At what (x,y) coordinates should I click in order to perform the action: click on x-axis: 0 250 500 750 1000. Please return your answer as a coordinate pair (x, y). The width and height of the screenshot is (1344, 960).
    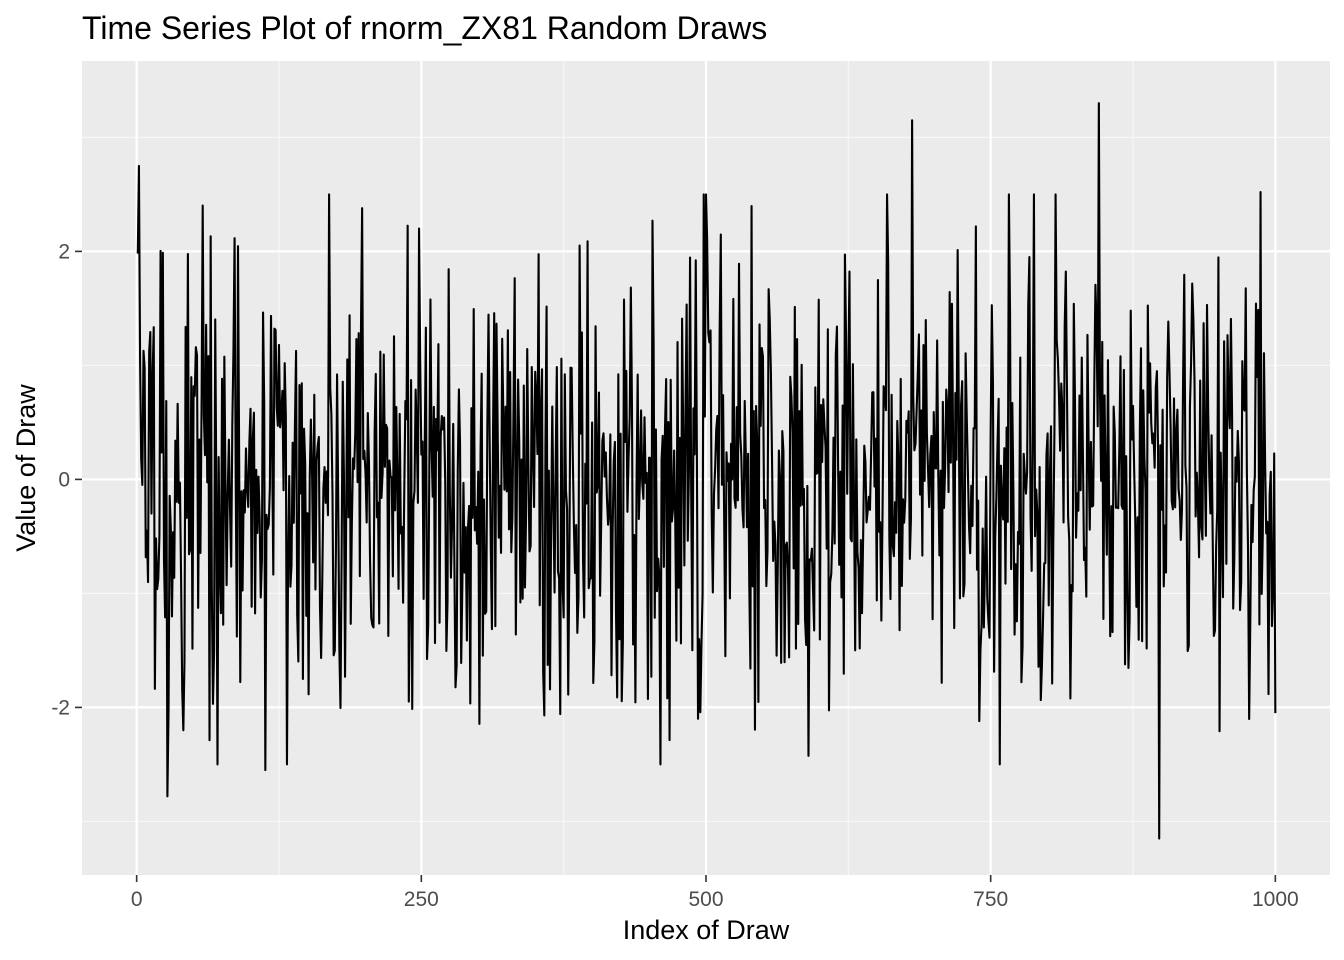
    Looking at the image, I should click on (715, 893).